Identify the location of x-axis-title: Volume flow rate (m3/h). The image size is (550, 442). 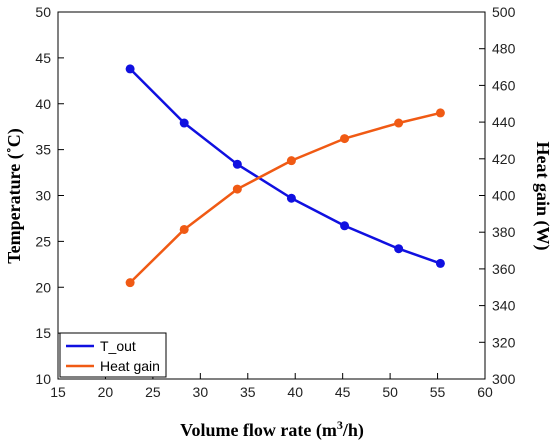
(272, 429).